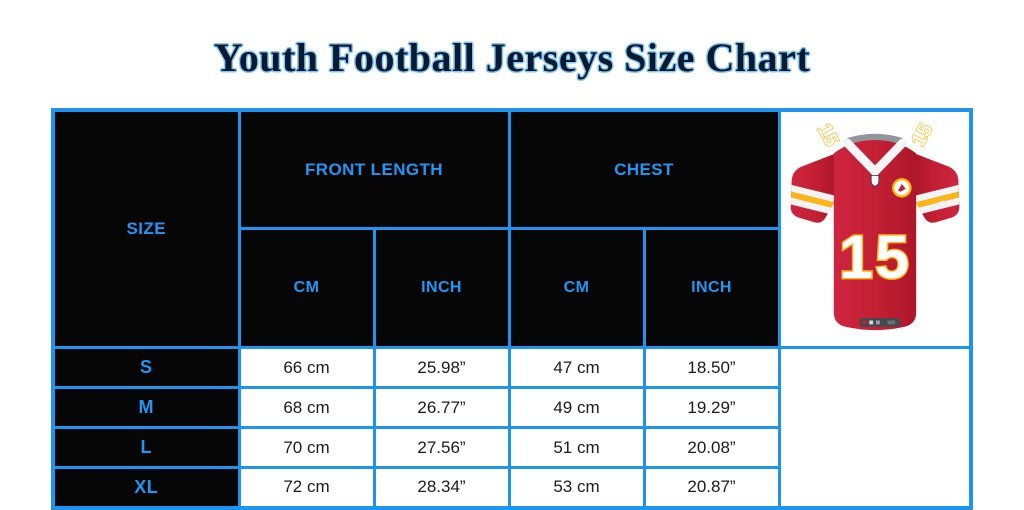 This screenshot has height=510, width=1024. I want to click on header-chest-cm: CM, so click(576, 288).